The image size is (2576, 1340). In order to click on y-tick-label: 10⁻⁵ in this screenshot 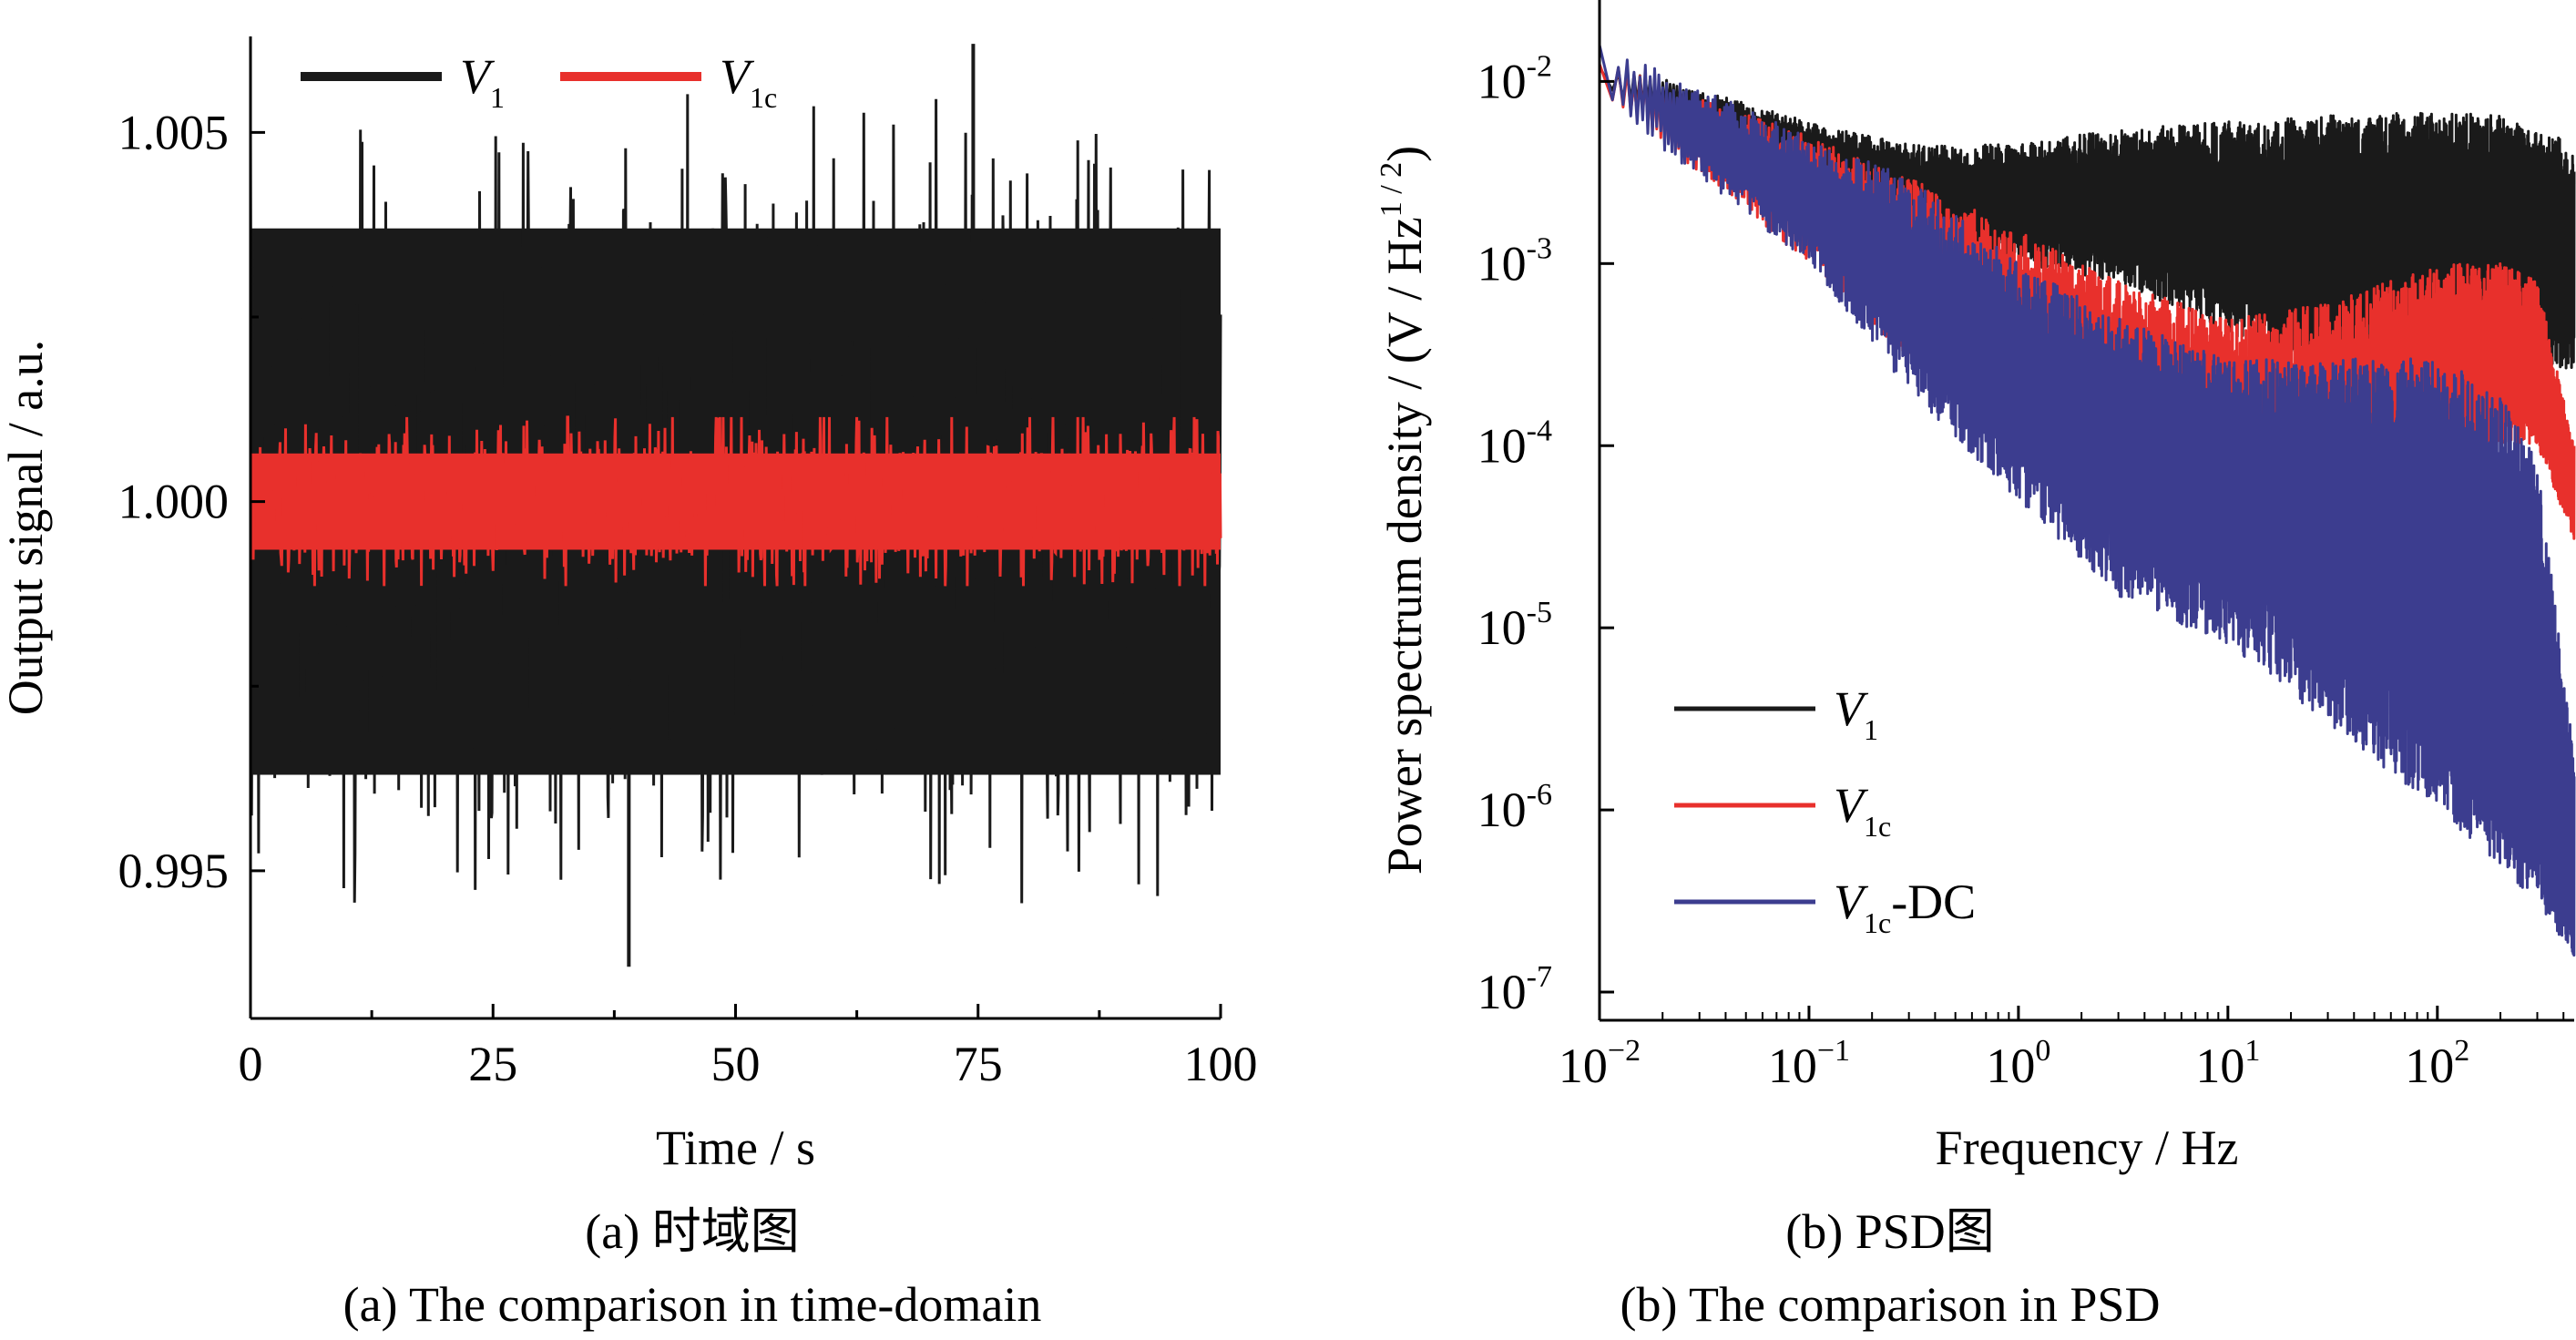, I will do `click(1515, 626)`.